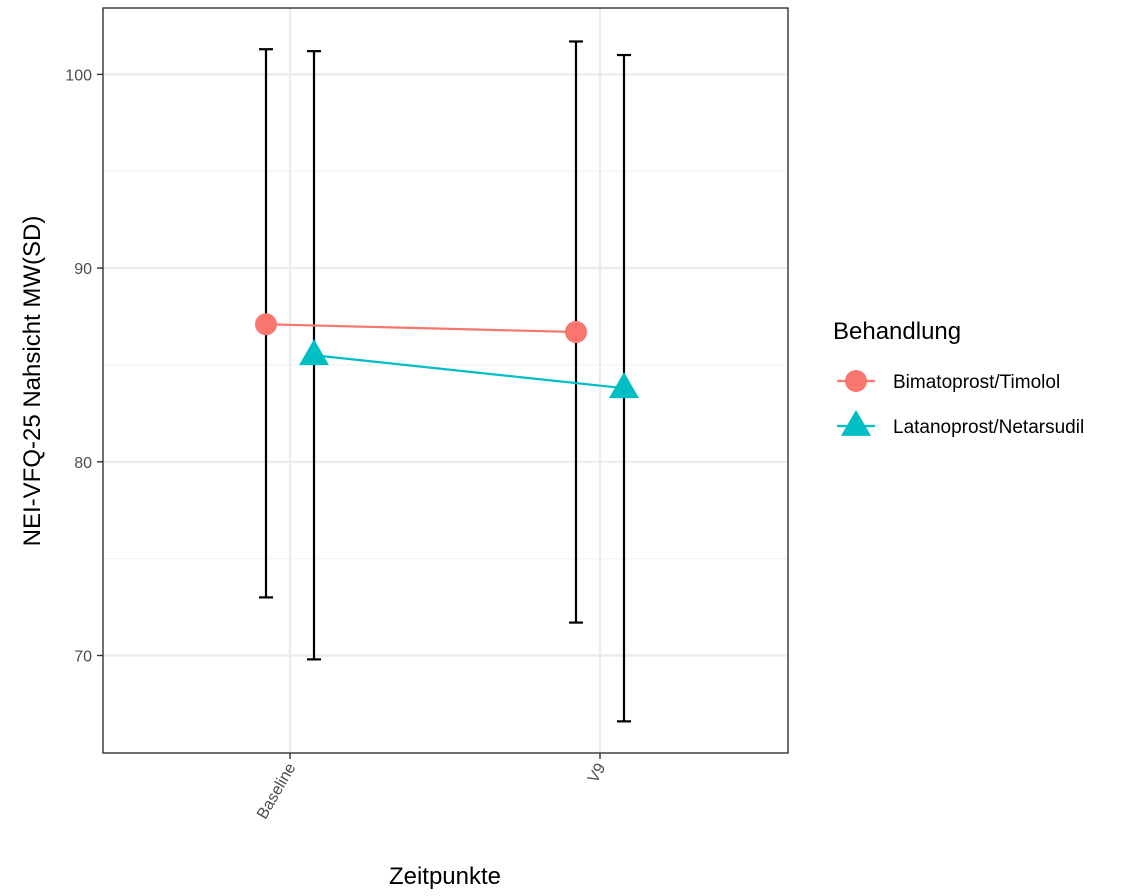 The width and height of the screenshot is (1130, 896). Describe the element at coordinates (32, 381) in the screenshot. I see `y-axis-title: NEI-VFQ-25 Nahsicht MW(SD)` at that location.